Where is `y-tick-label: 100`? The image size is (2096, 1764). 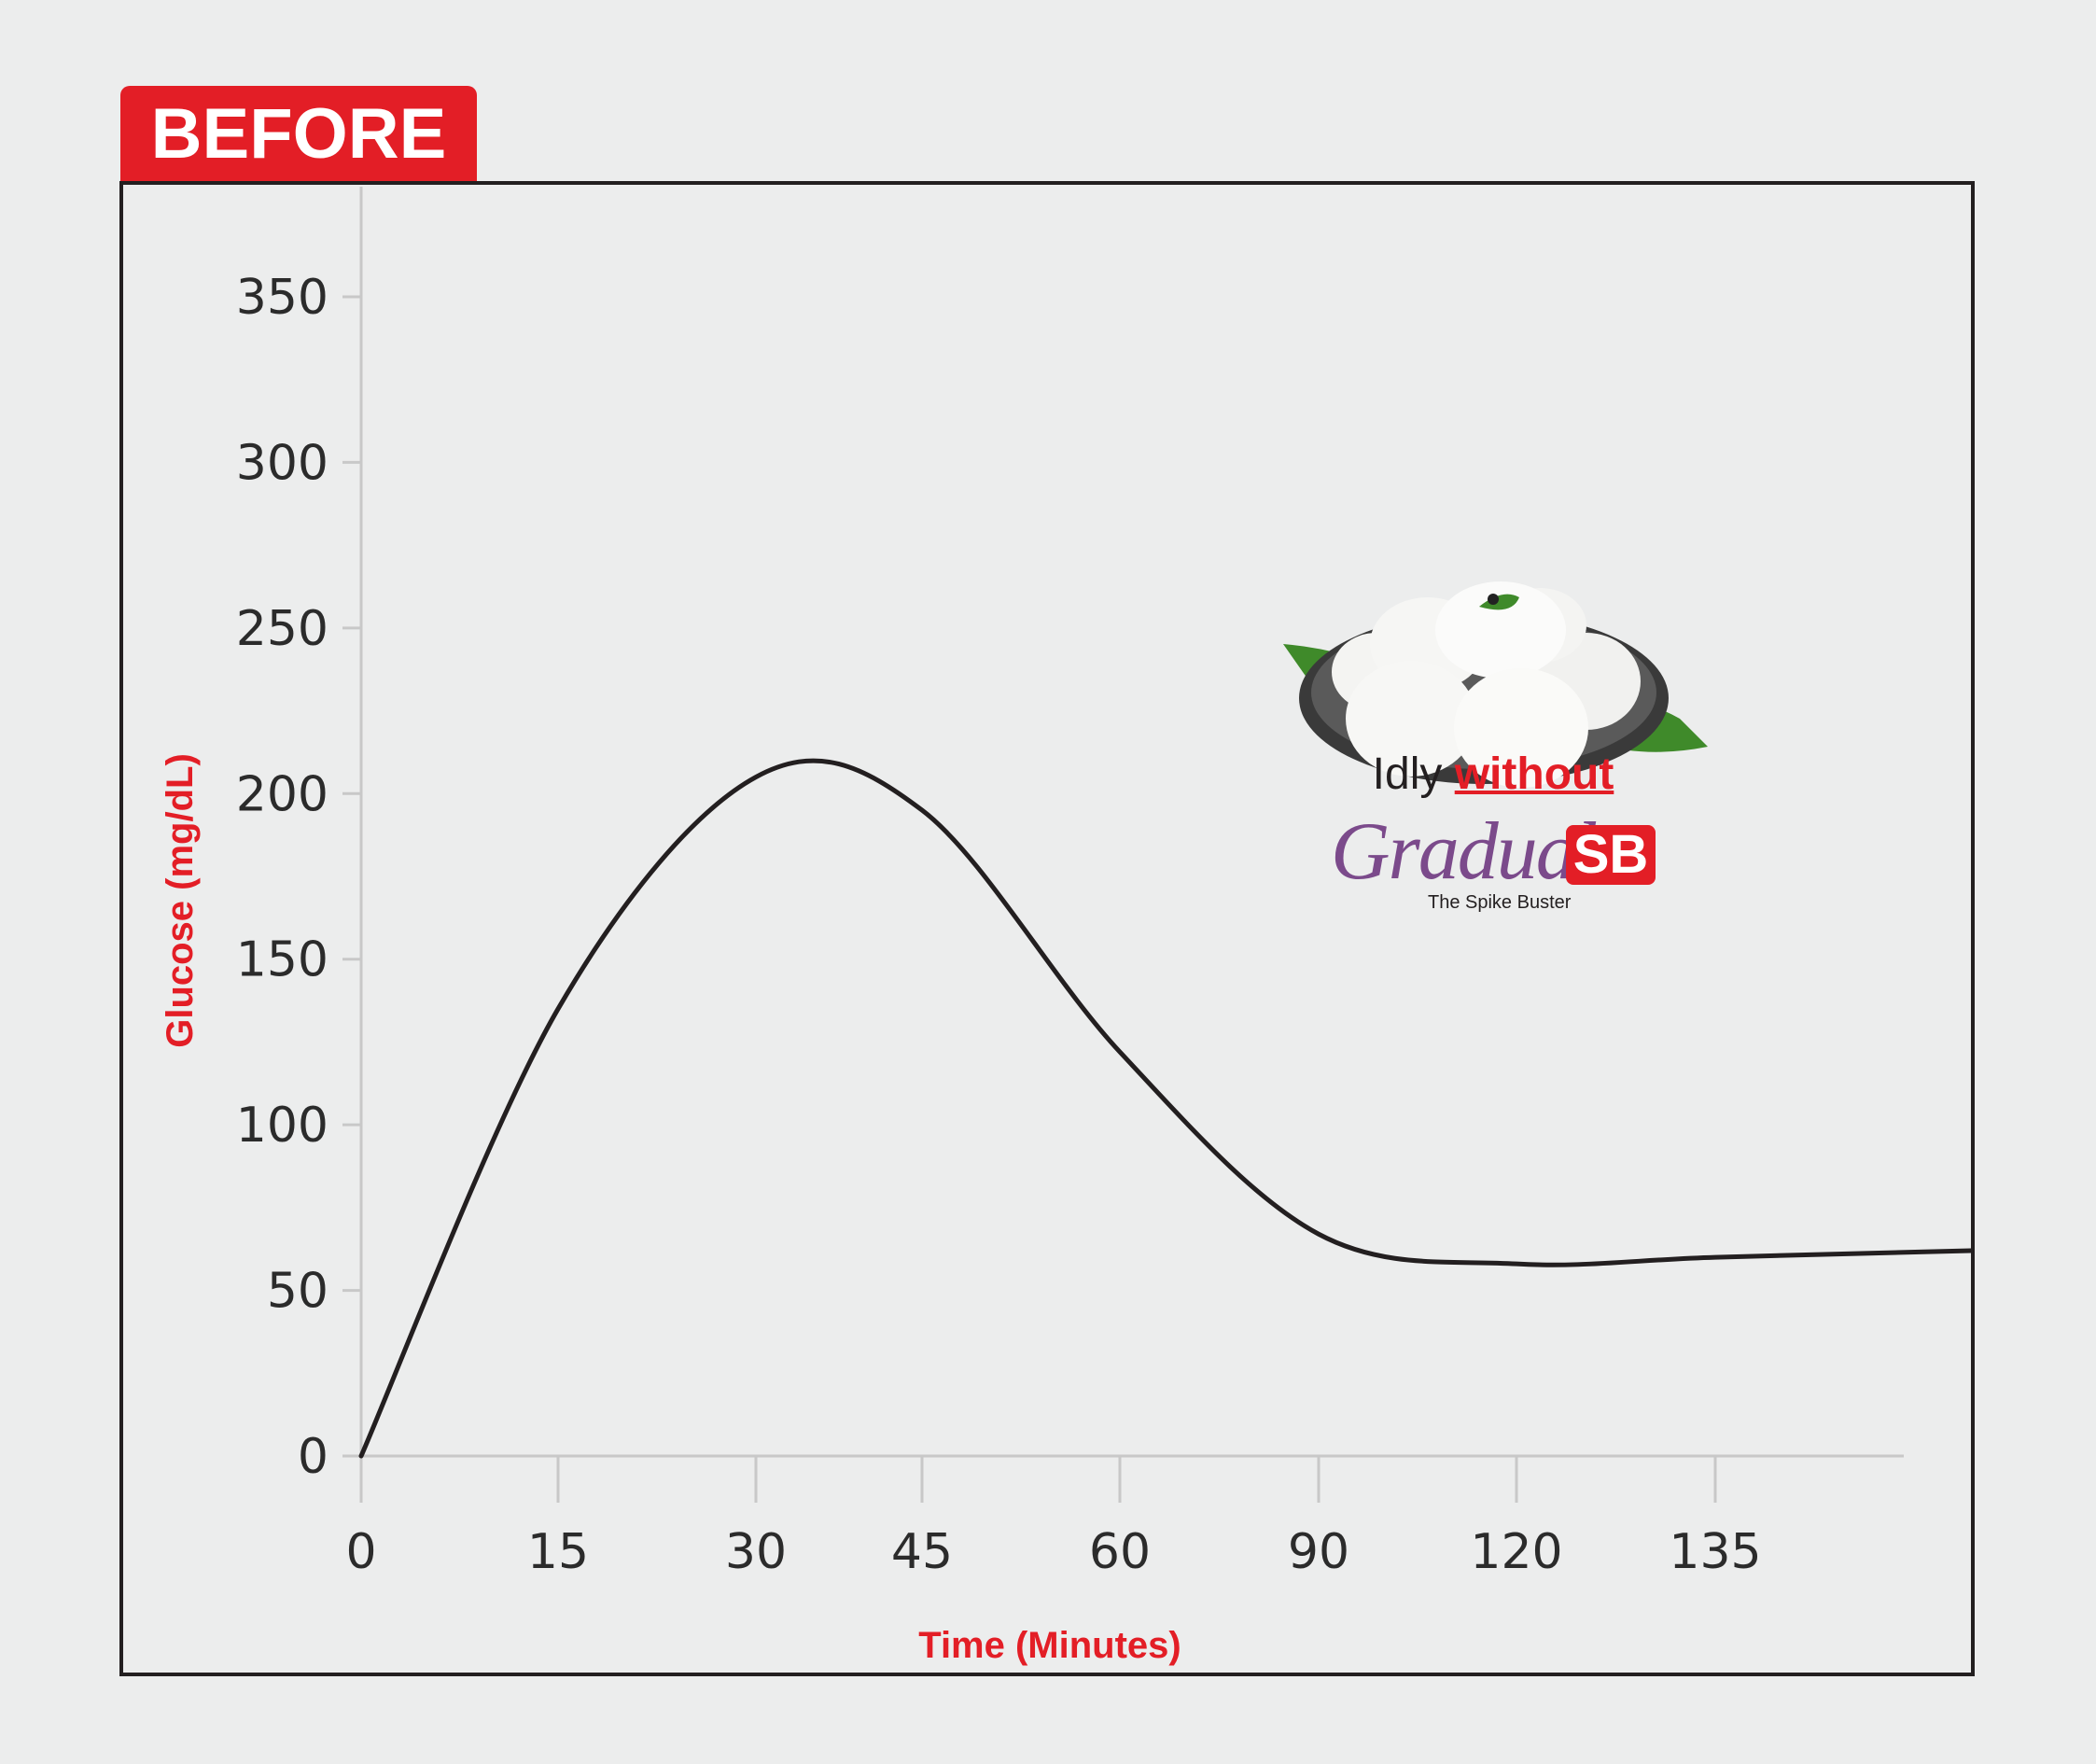
y-tick-label: 100 is located at coordinates (282, 1126).